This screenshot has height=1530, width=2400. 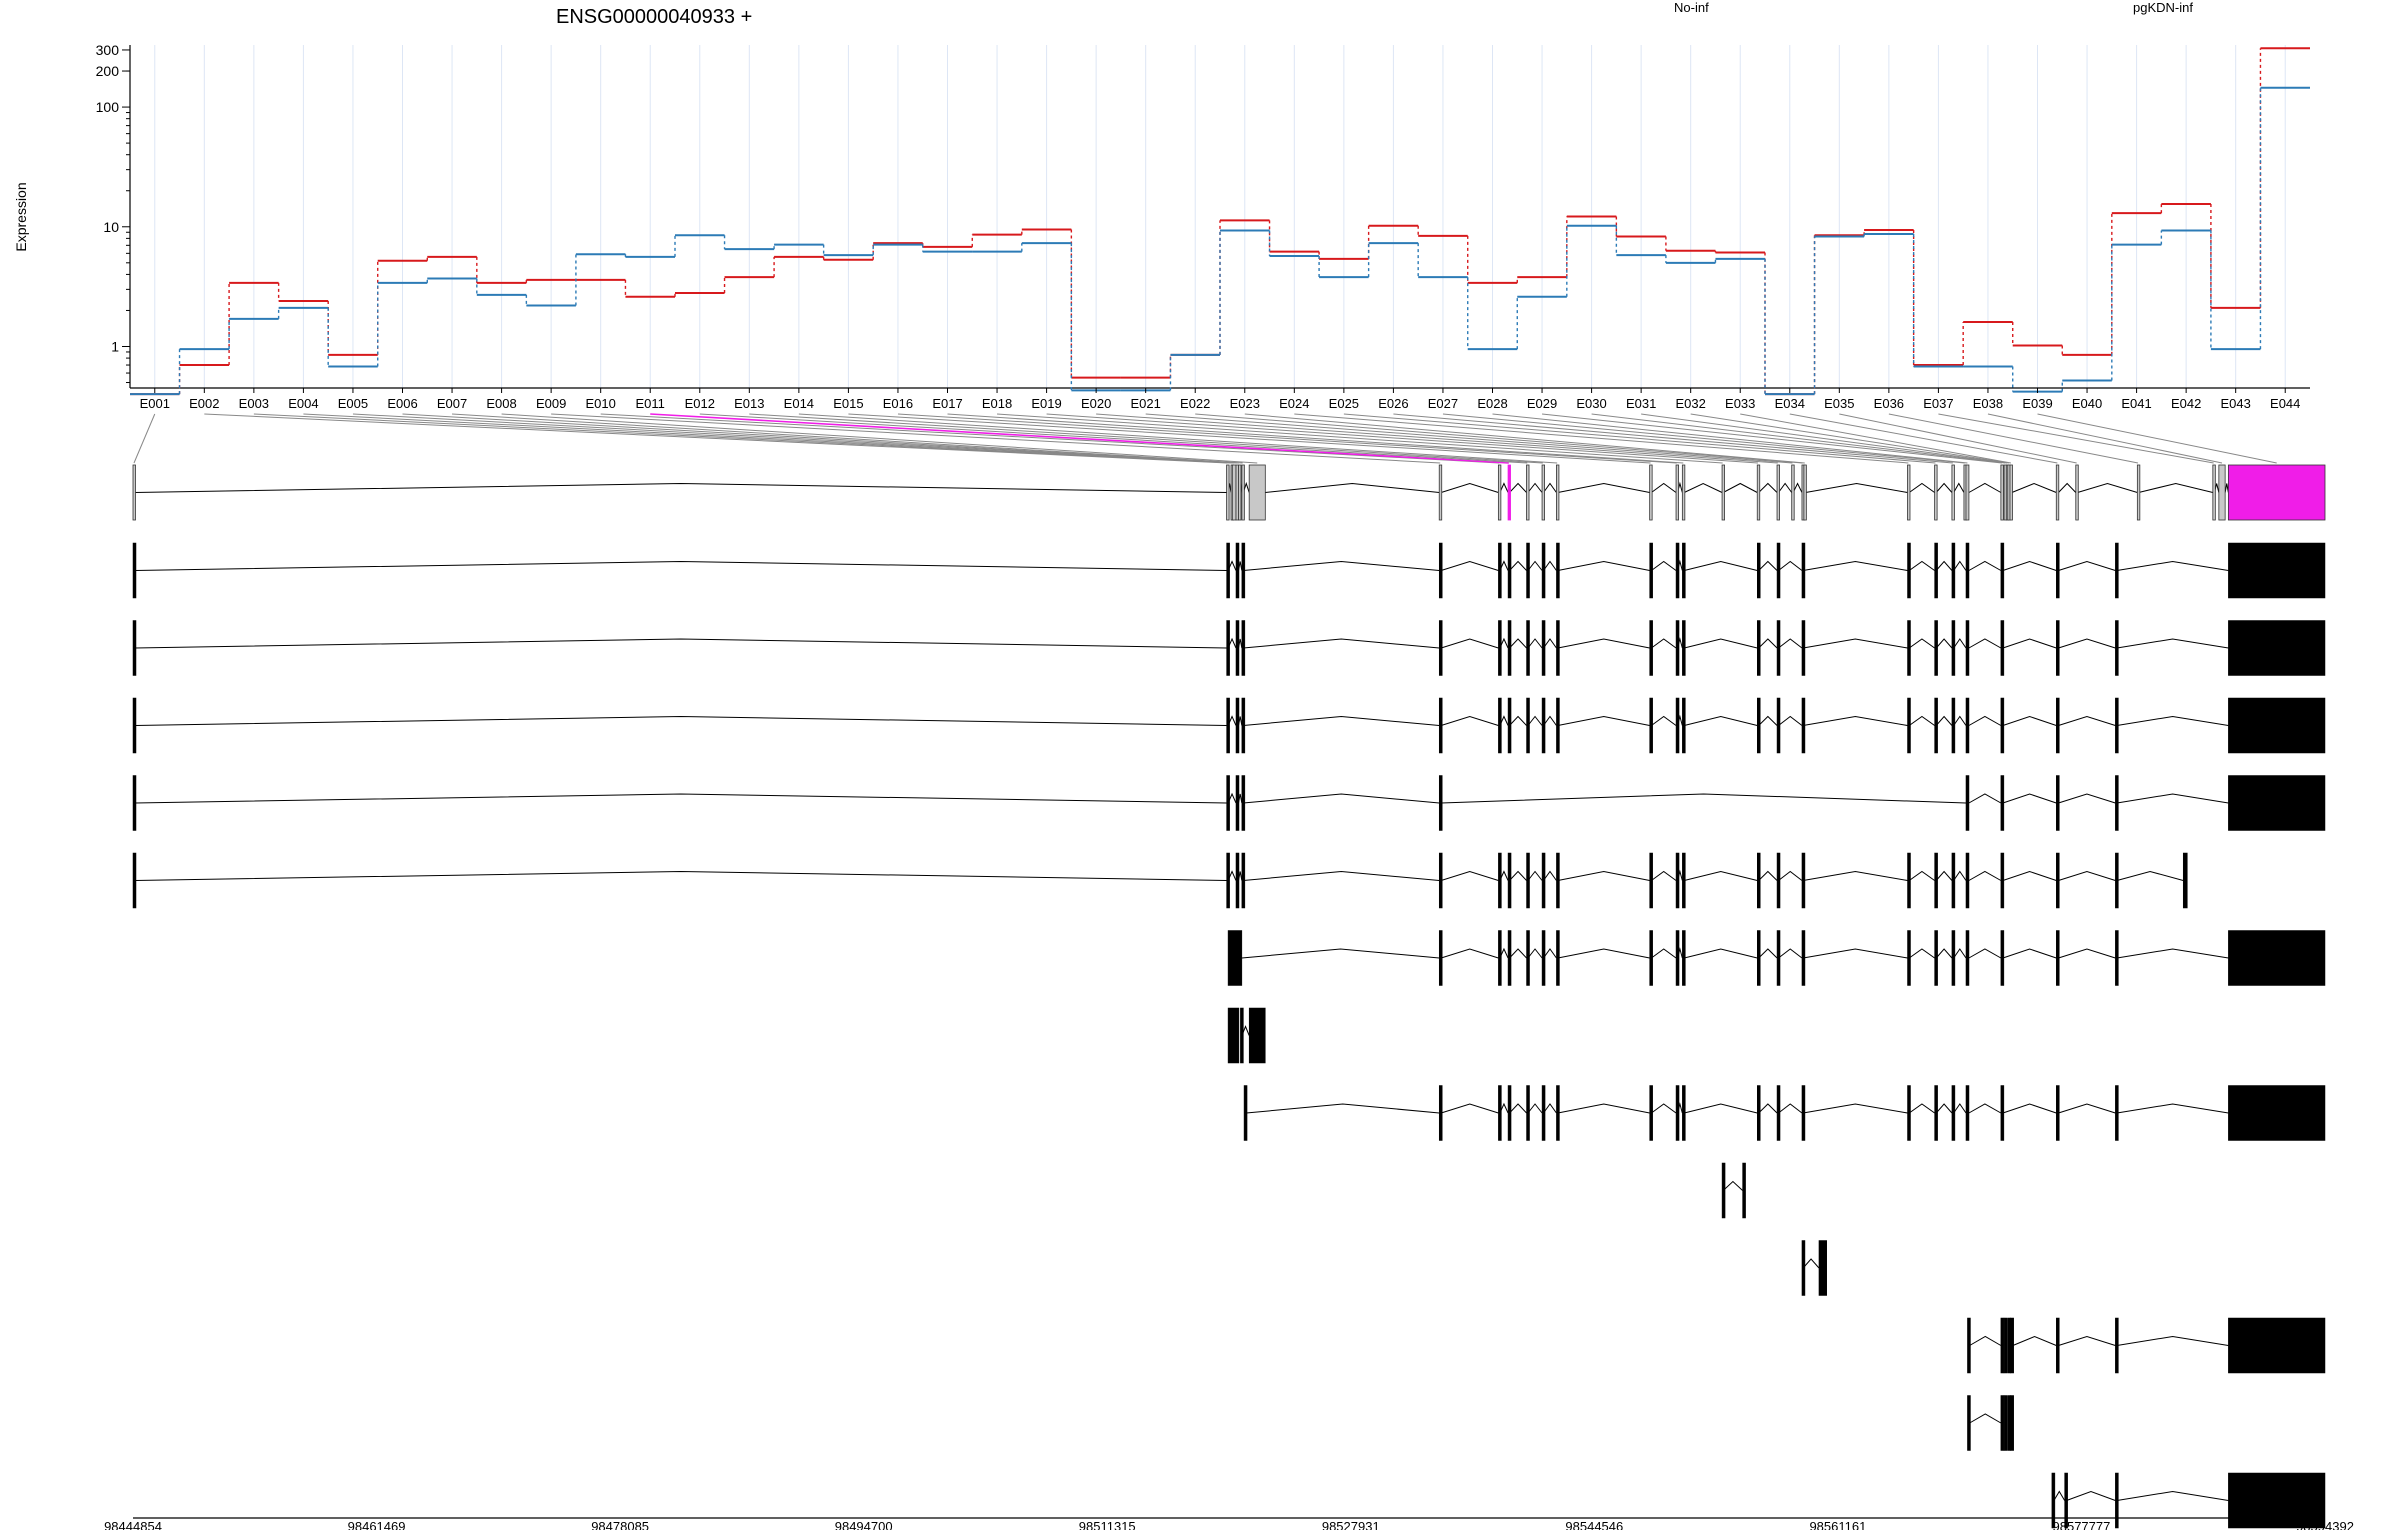 I want to click on exon-model-E006, so click(x=1240, y=492).